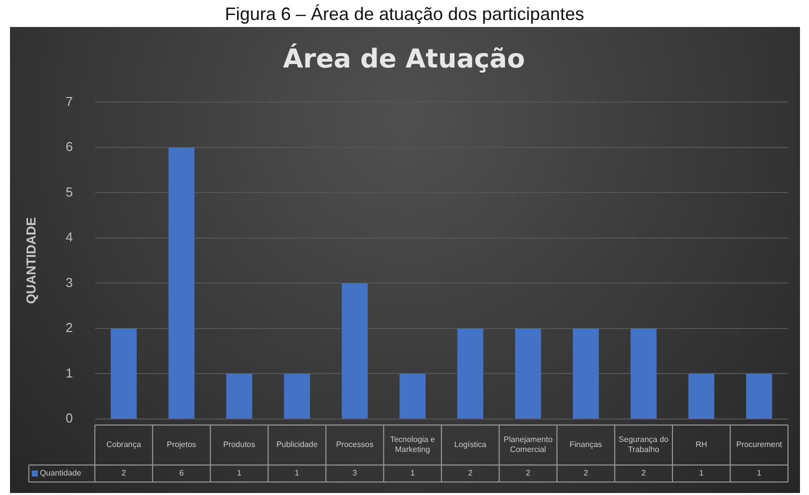  I want to click on x-tick-label: Projetos, so click(181, 445).